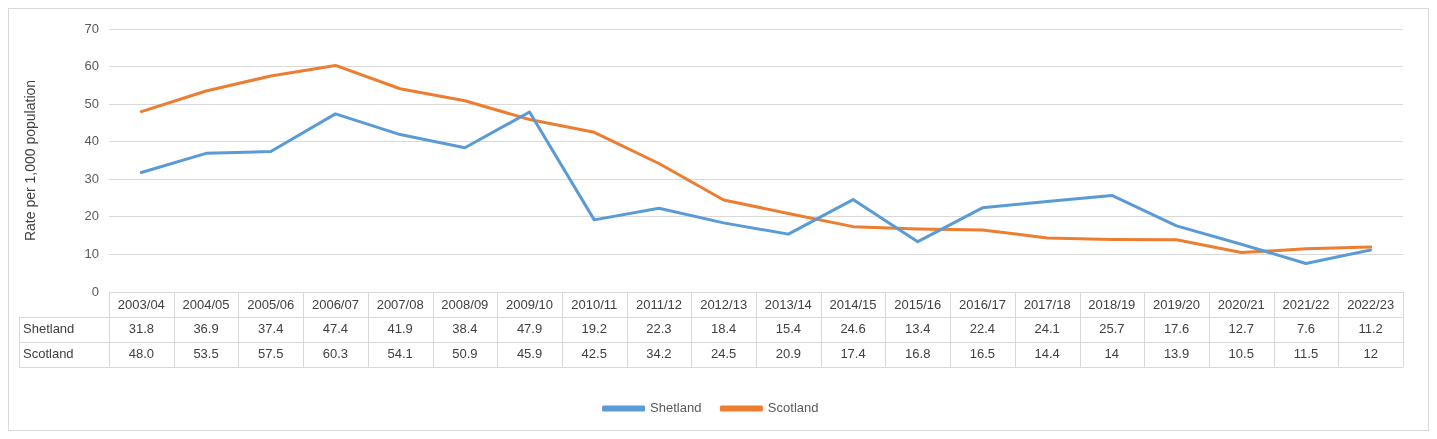 Image resolution: width=1437 pixels, height=439 pixels. What do you see at coordinates (1112, 329) in the screenshot?
I see `data-label: 25.7` at bounding box center [1112, 329].